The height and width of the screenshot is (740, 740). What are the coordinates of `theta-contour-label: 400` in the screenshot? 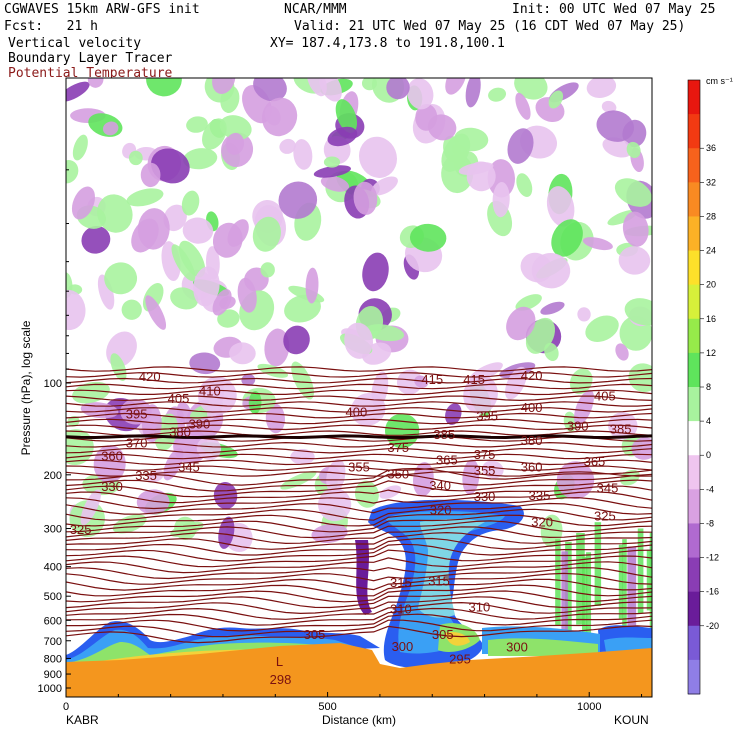 It's located at (532, 407).